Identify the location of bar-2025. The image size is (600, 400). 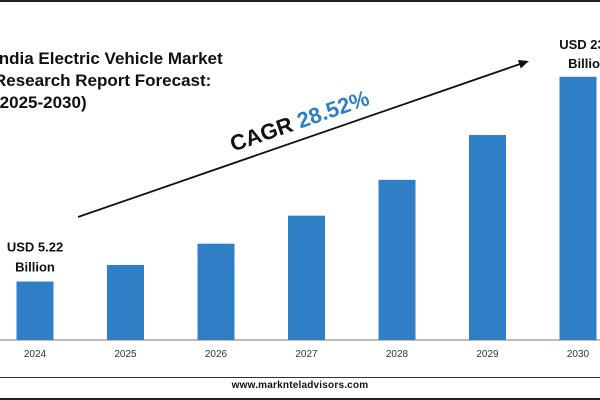
(125, 302).